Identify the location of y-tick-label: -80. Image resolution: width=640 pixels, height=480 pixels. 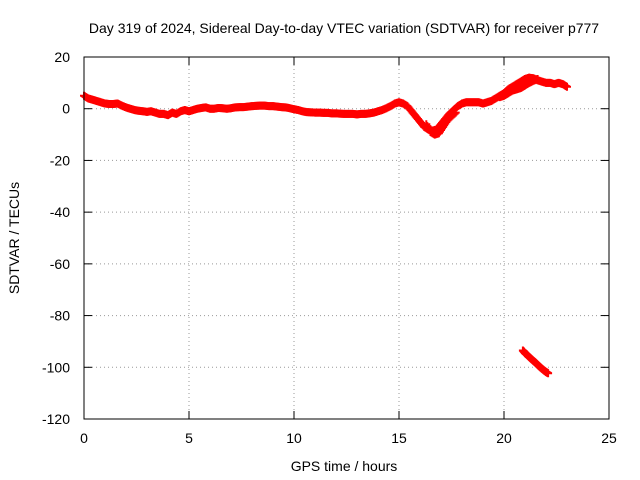
(60, 316).